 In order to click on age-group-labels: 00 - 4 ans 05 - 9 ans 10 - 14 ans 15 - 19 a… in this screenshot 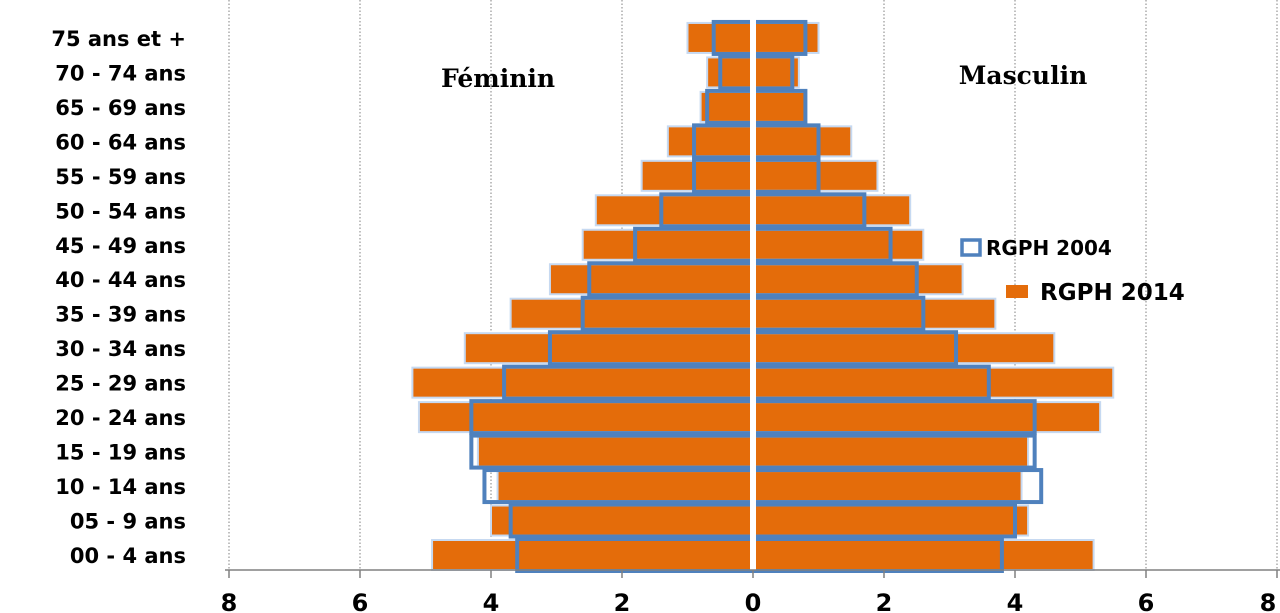, I will do `click(118, 297)`.